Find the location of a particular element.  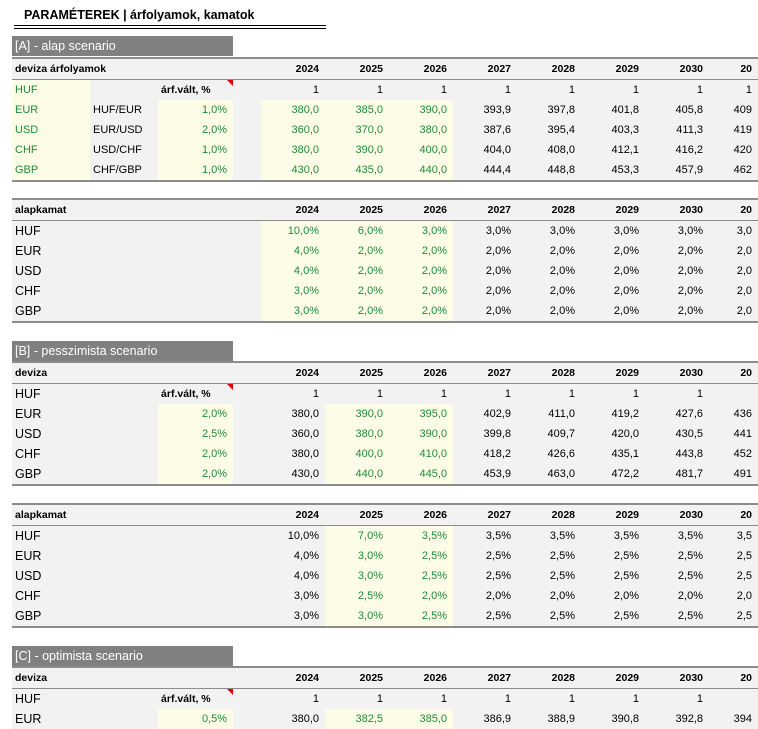

value-cell: 390,8 is located at coordinates (613, 719).